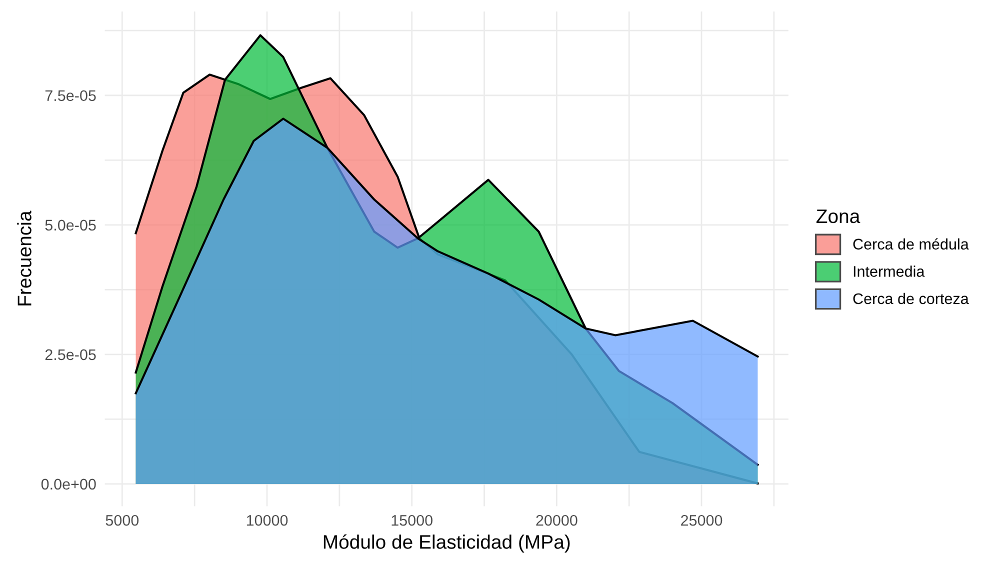 This screenshot has height=572, width=998. Describe the element at coordinates (70, 96) in the screenshot. I see `y-tick-label: 7.5e-05` at that location.